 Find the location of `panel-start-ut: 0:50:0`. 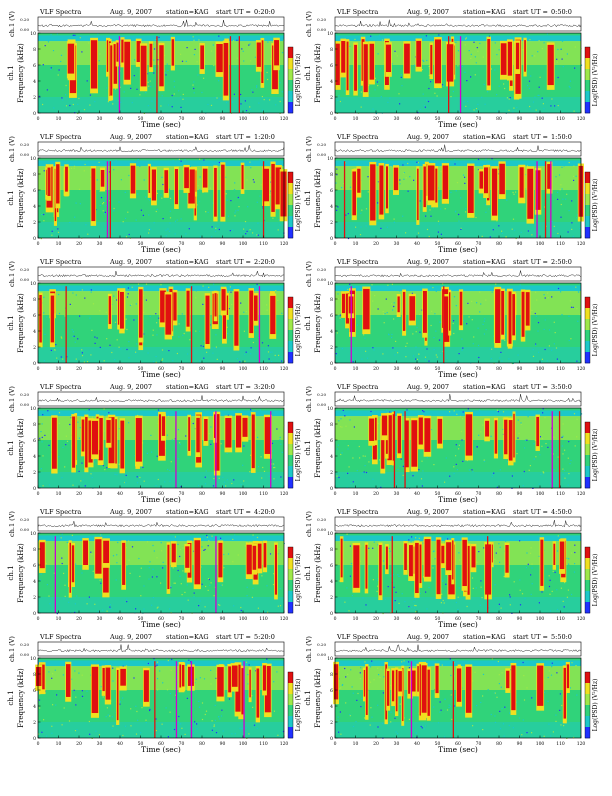

panel-start-ut: 0:50:0 is located at coordinates (561, 12).